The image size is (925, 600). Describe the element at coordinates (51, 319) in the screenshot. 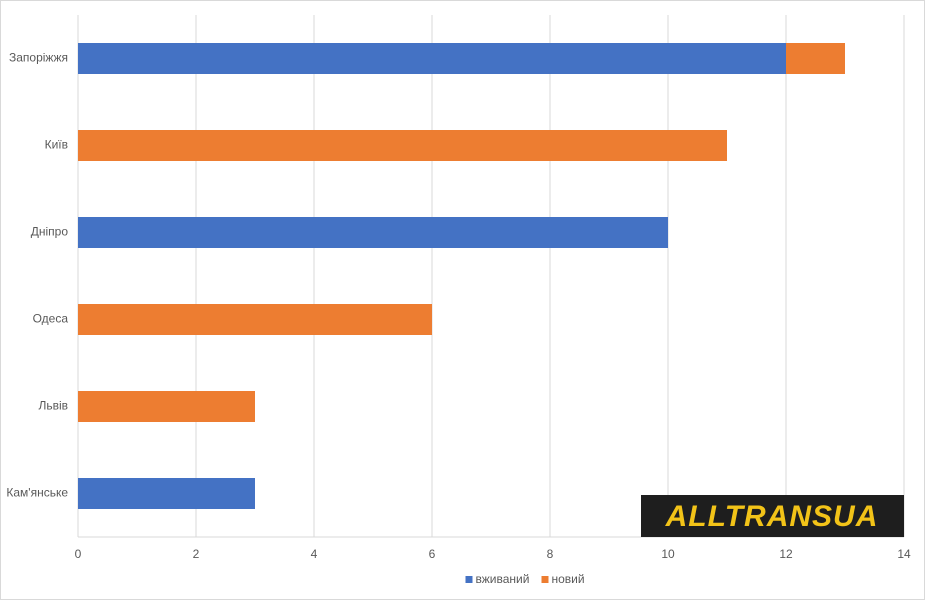

I see `y-tick-label: Одеса` at that location.